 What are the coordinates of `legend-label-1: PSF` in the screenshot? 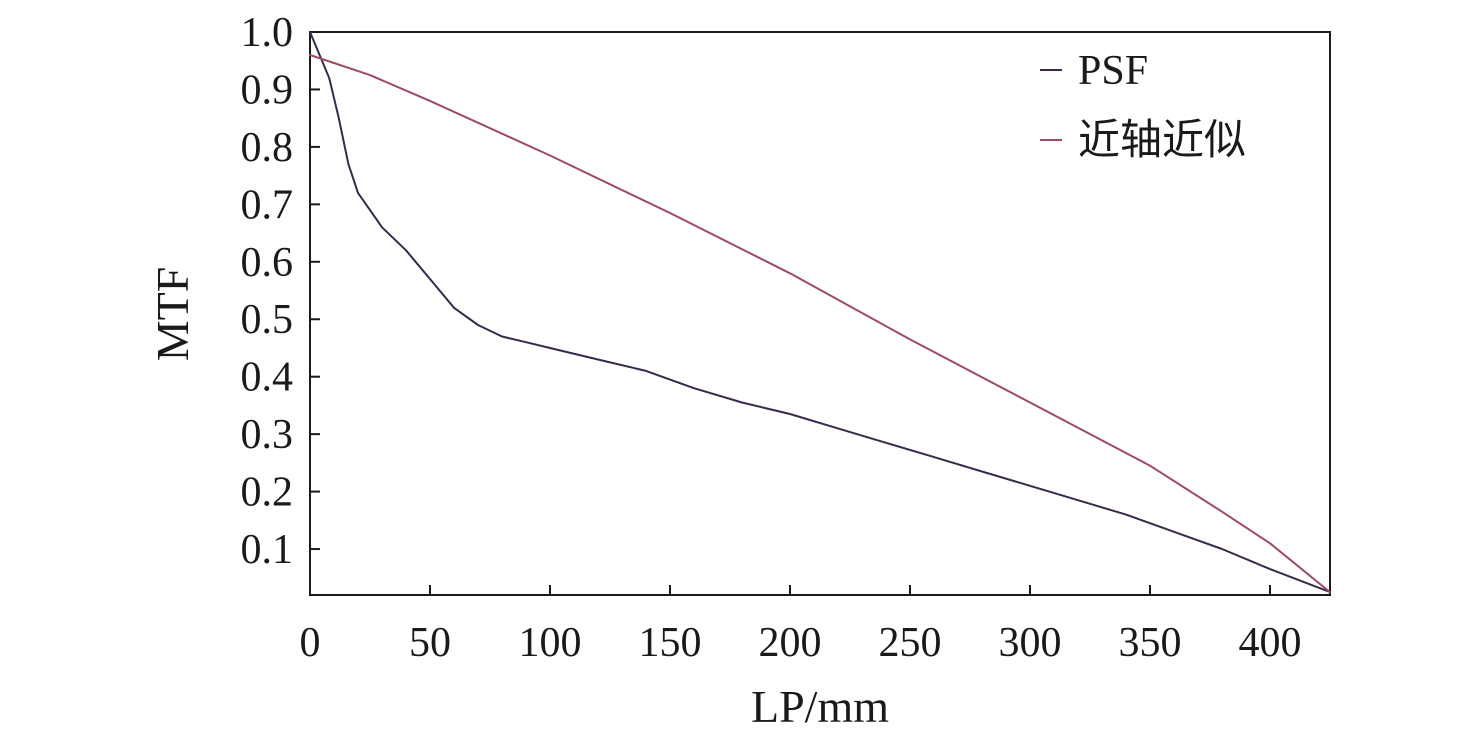 It's located at (1113, 71).